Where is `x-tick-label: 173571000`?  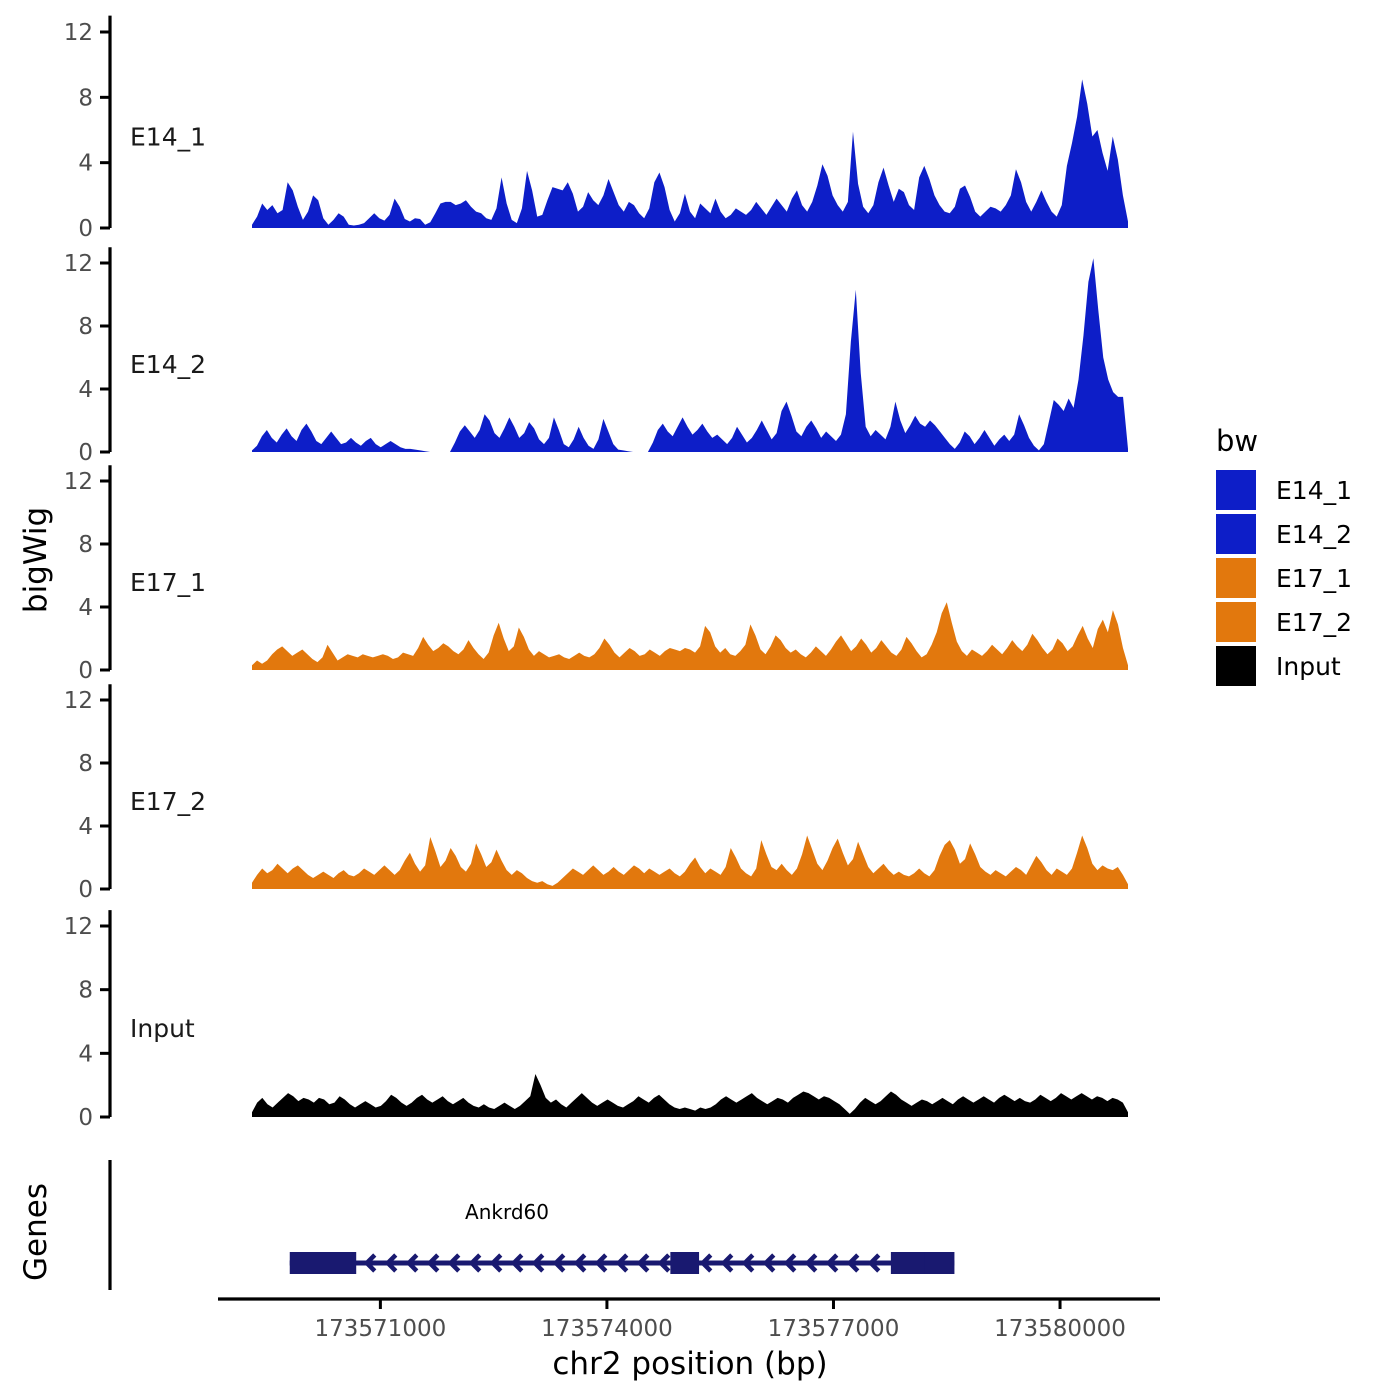 x-tick-label: 173571000 is located at coordinates (381, 1329).